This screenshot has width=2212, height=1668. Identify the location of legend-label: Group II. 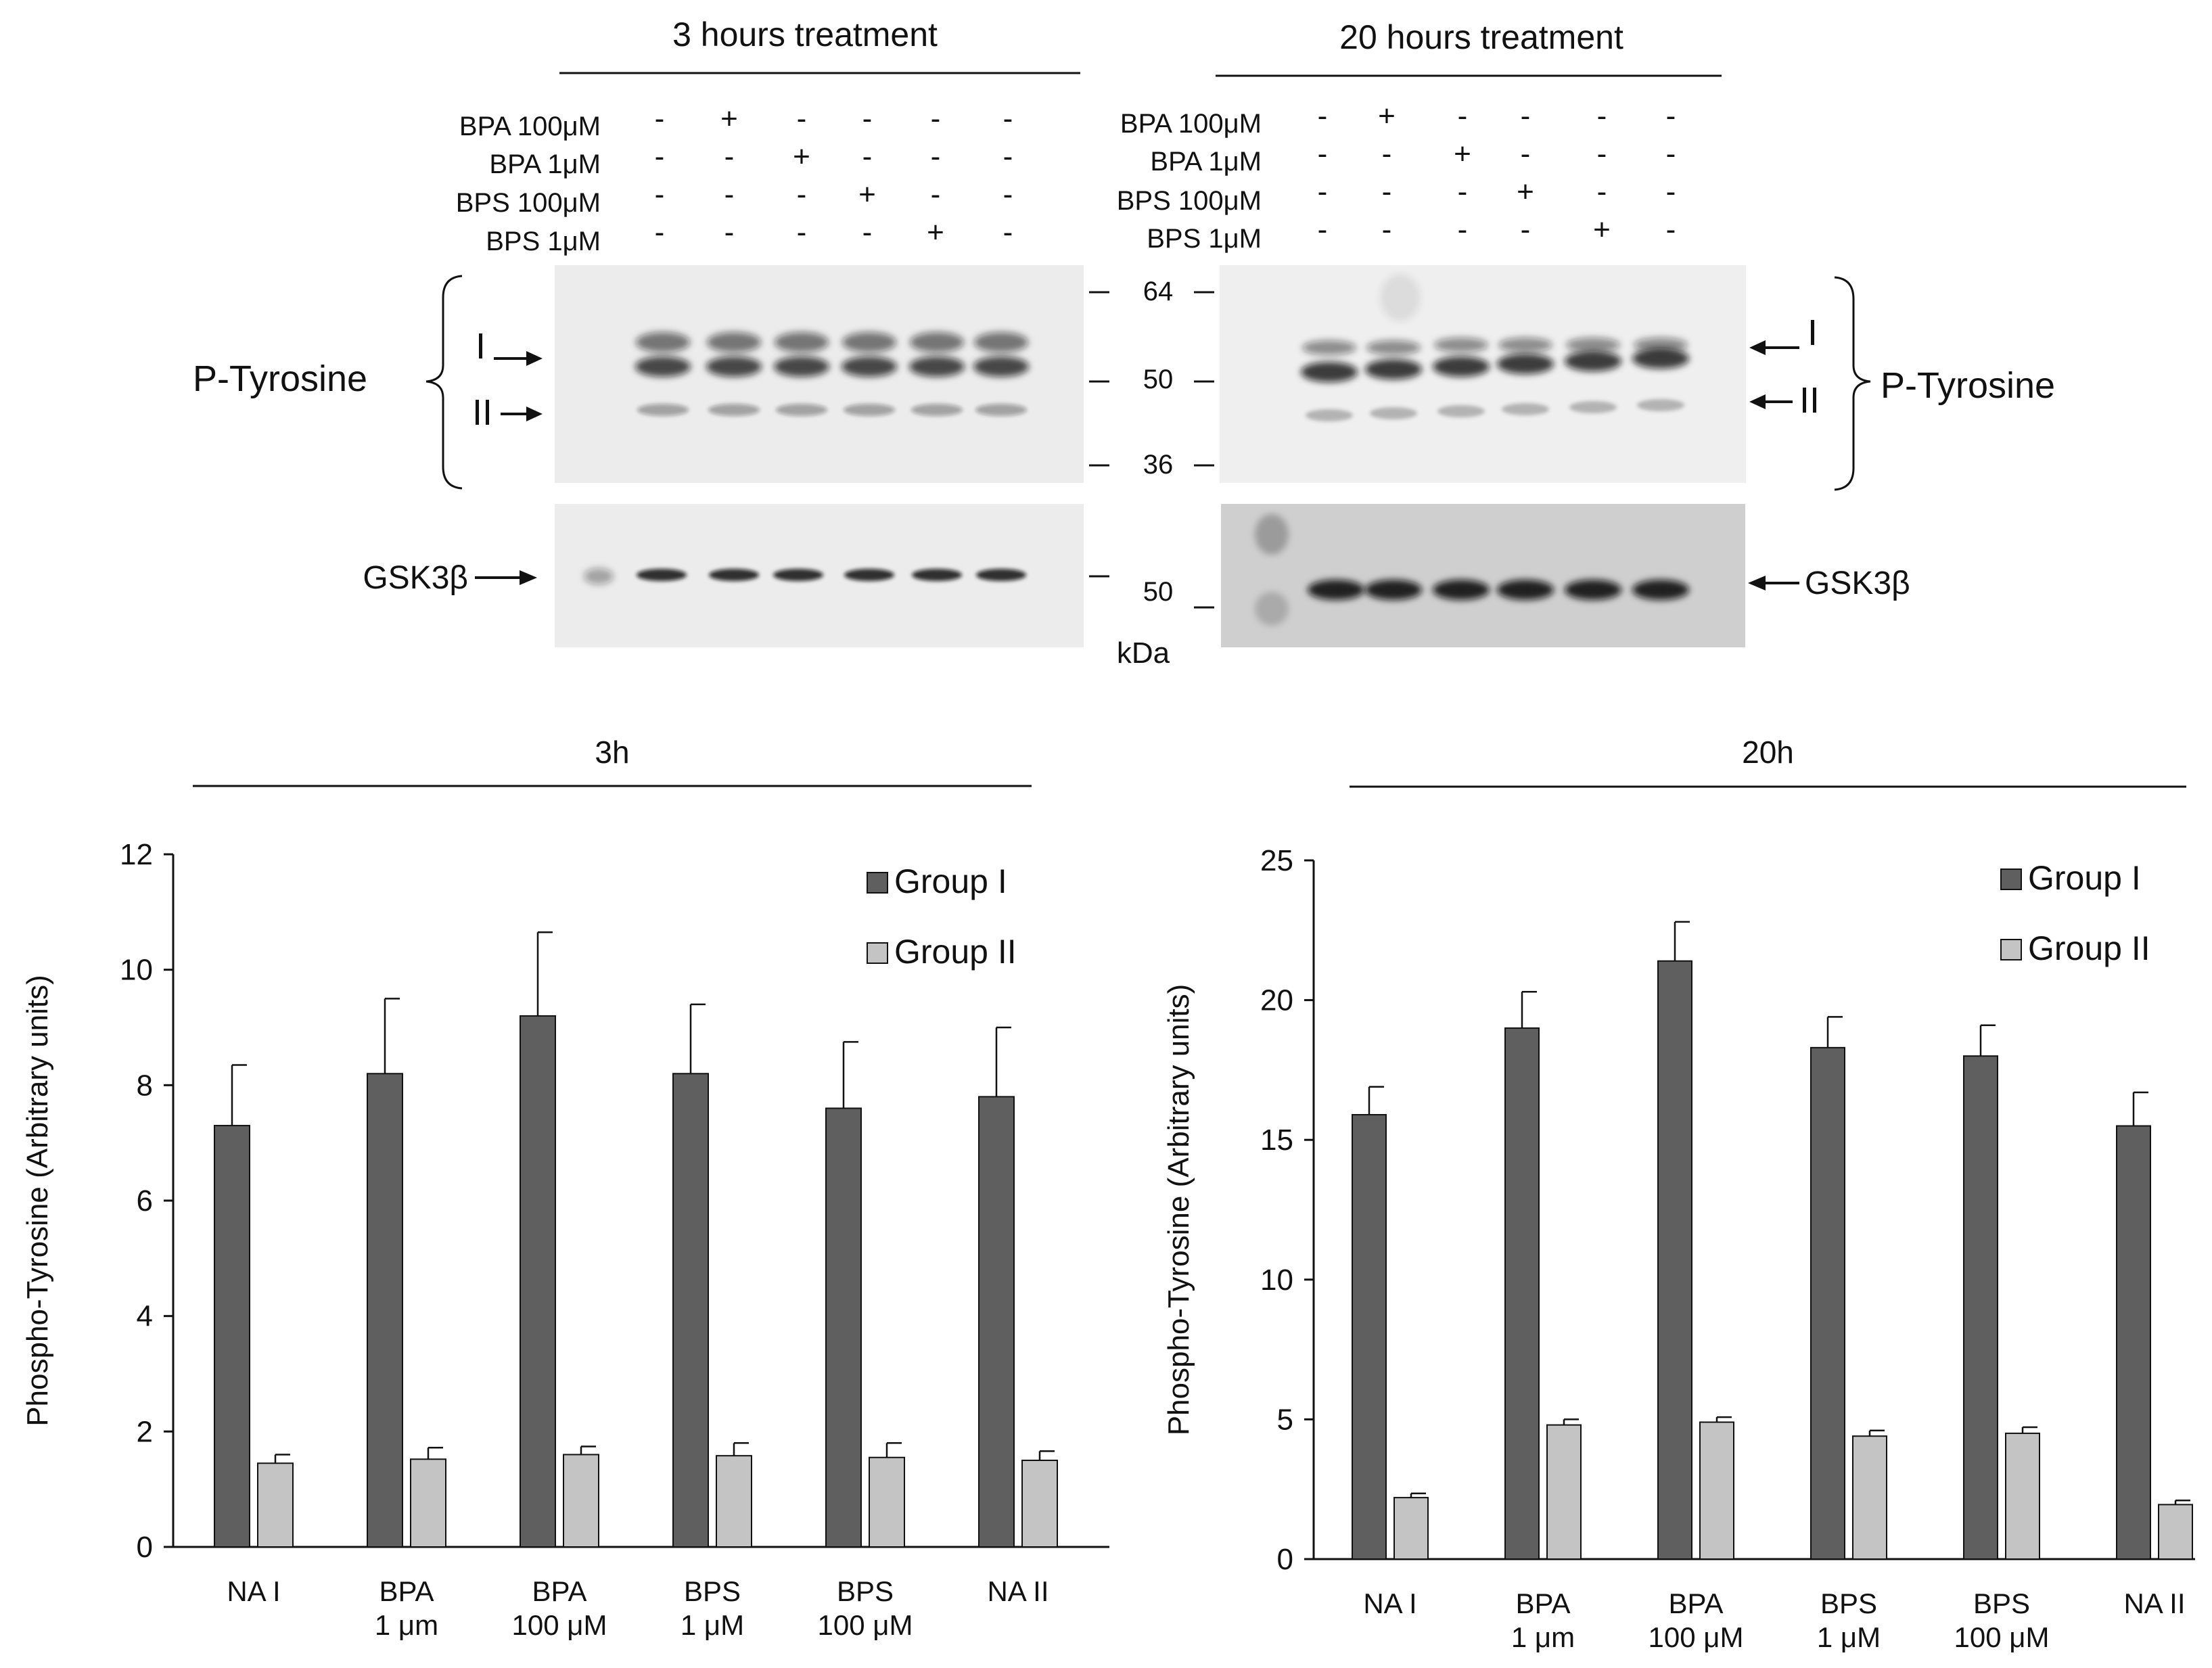
(955, 952).